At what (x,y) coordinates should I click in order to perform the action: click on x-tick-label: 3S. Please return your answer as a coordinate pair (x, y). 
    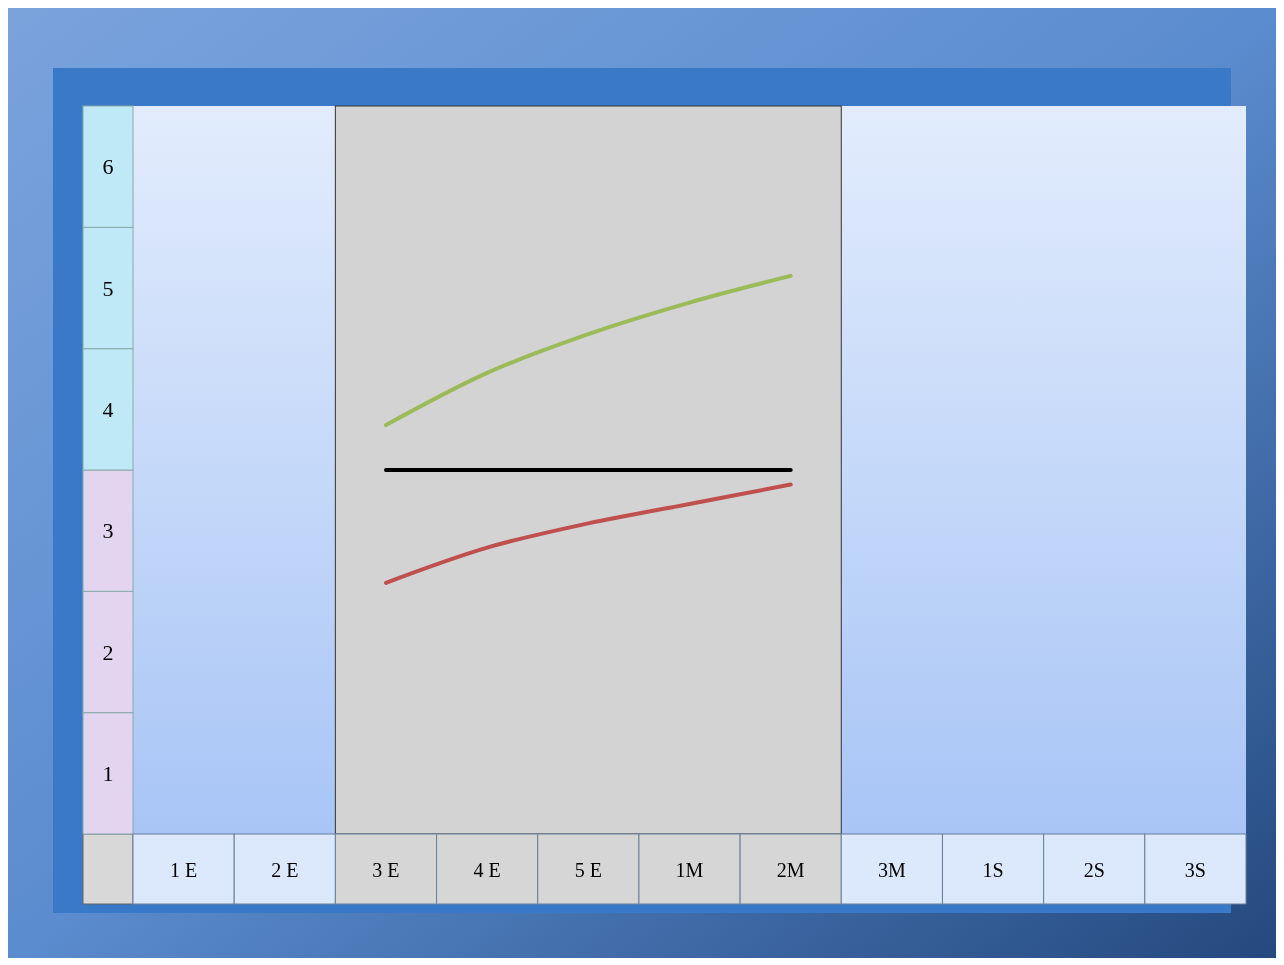
    Looking at the image, I should click on (1195, 870).